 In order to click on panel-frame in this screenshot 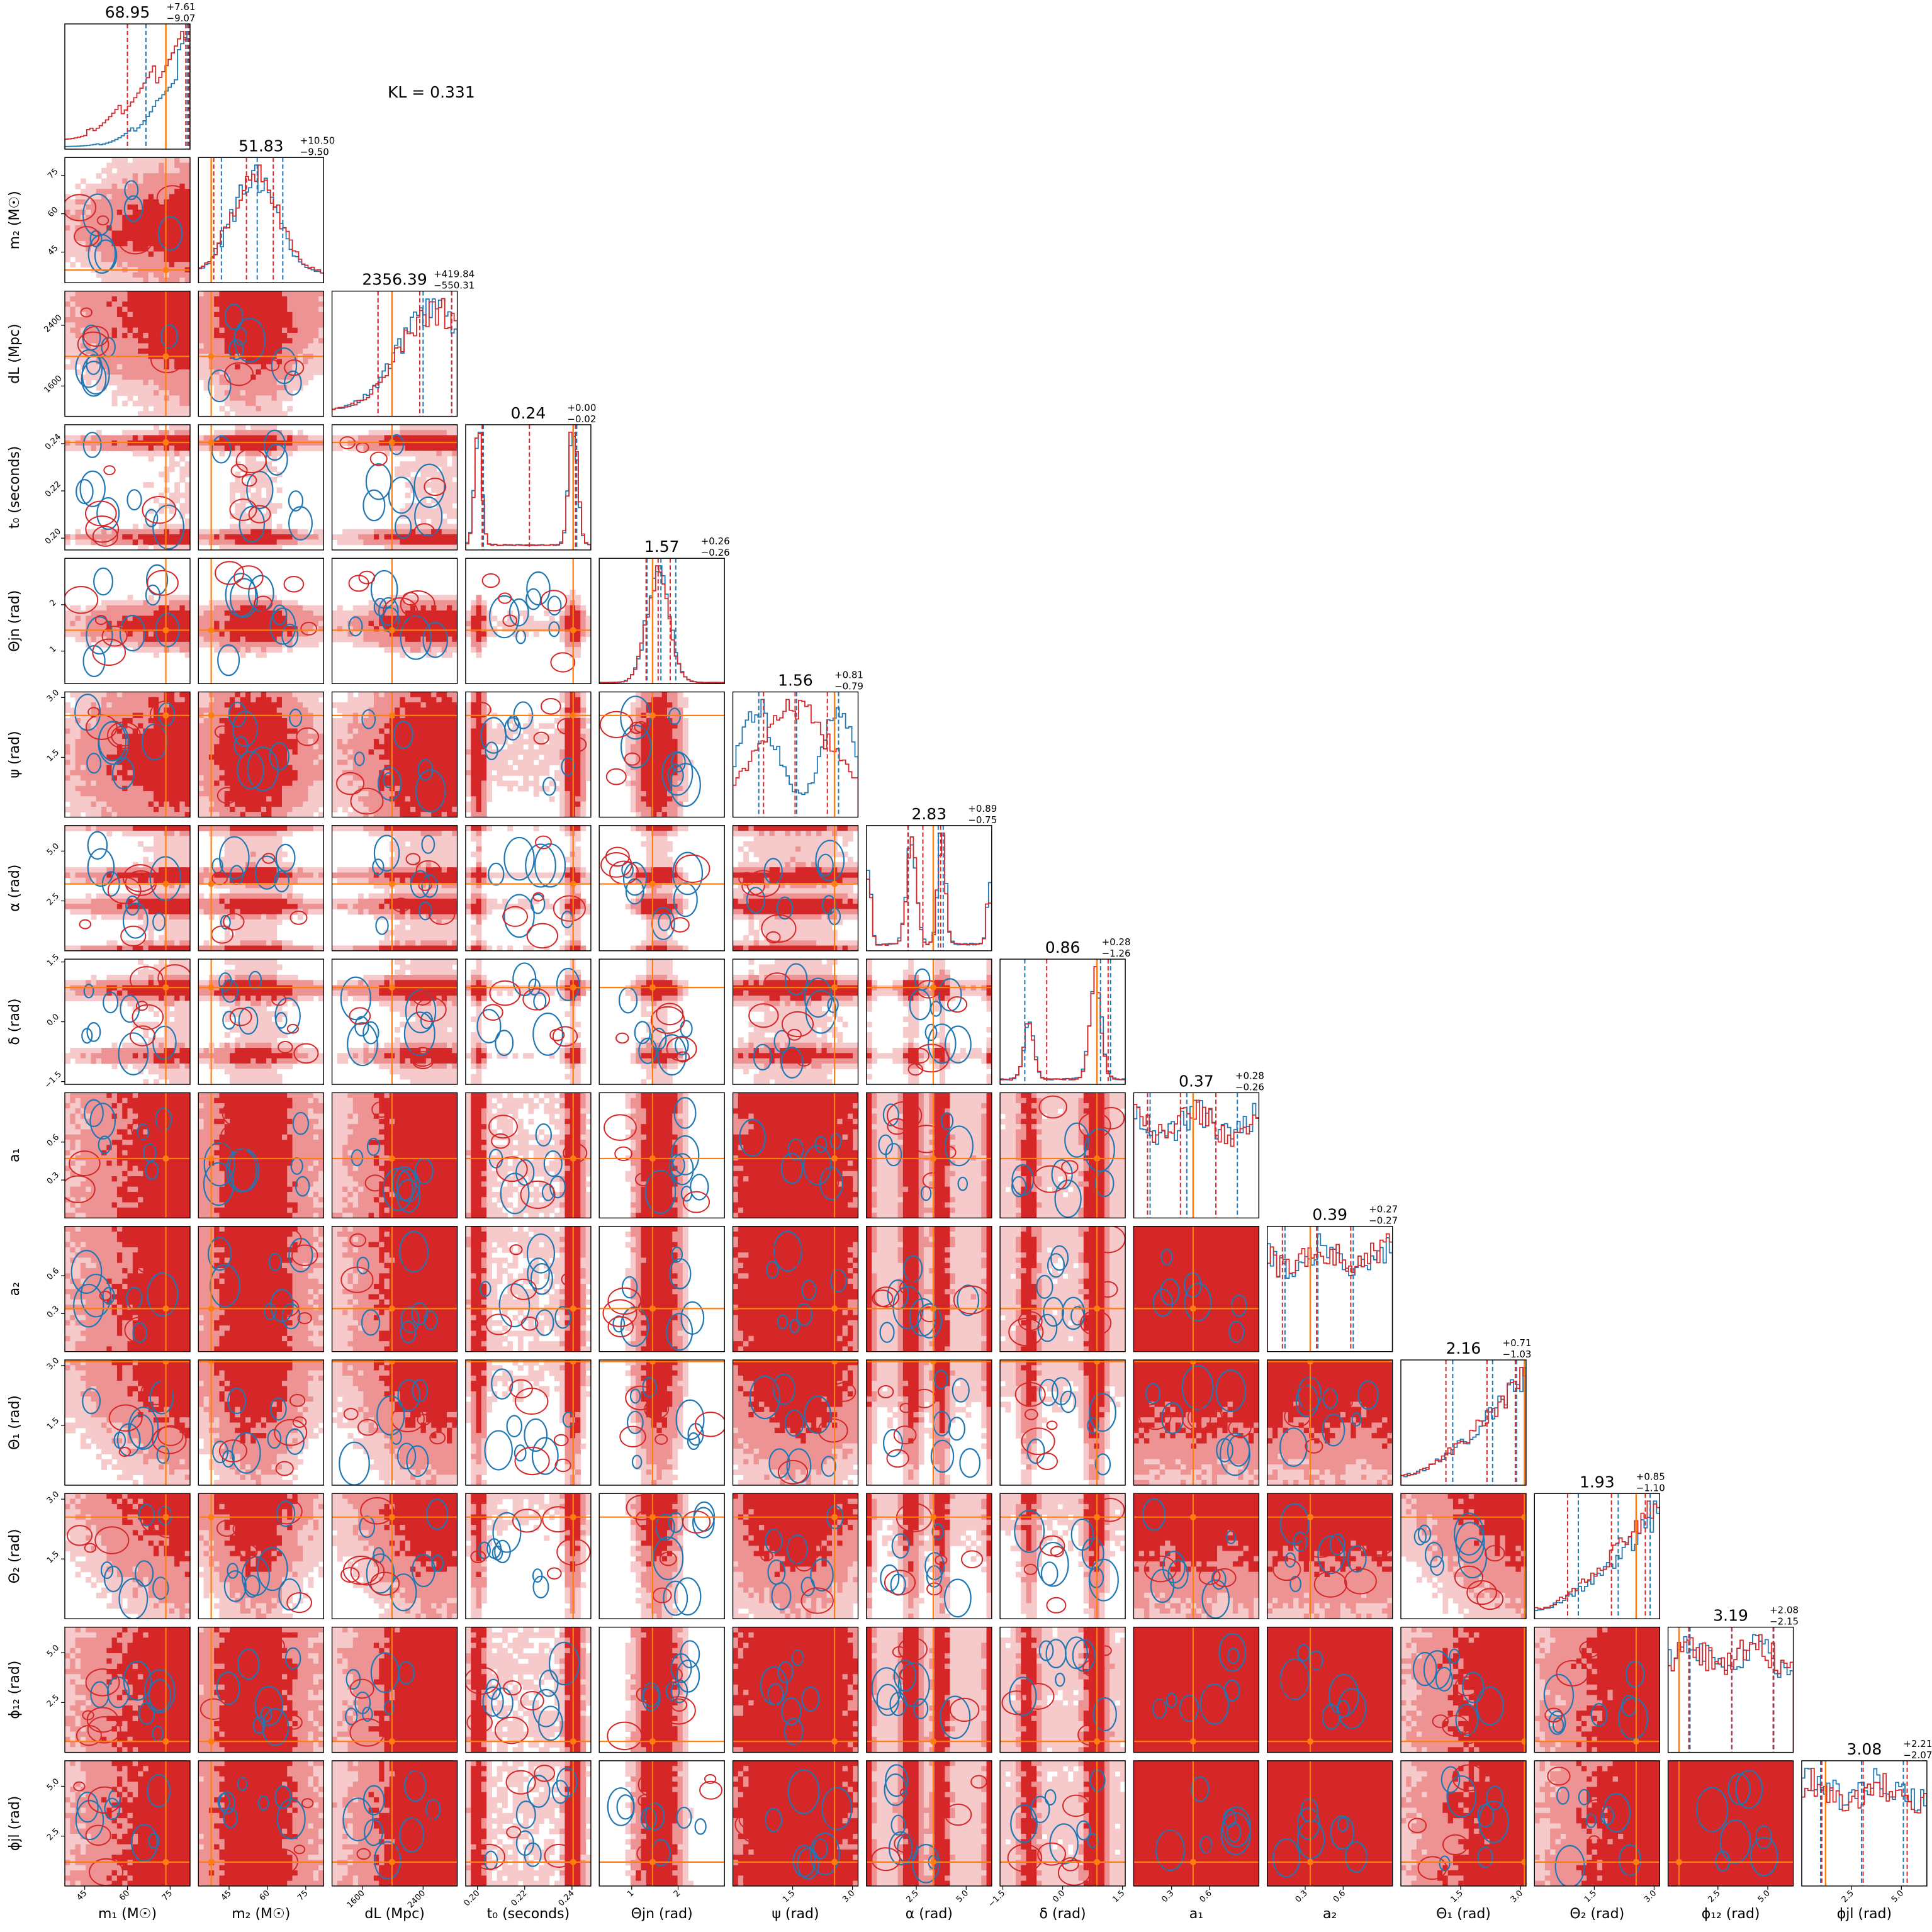, I will do `click(394, 487)`.